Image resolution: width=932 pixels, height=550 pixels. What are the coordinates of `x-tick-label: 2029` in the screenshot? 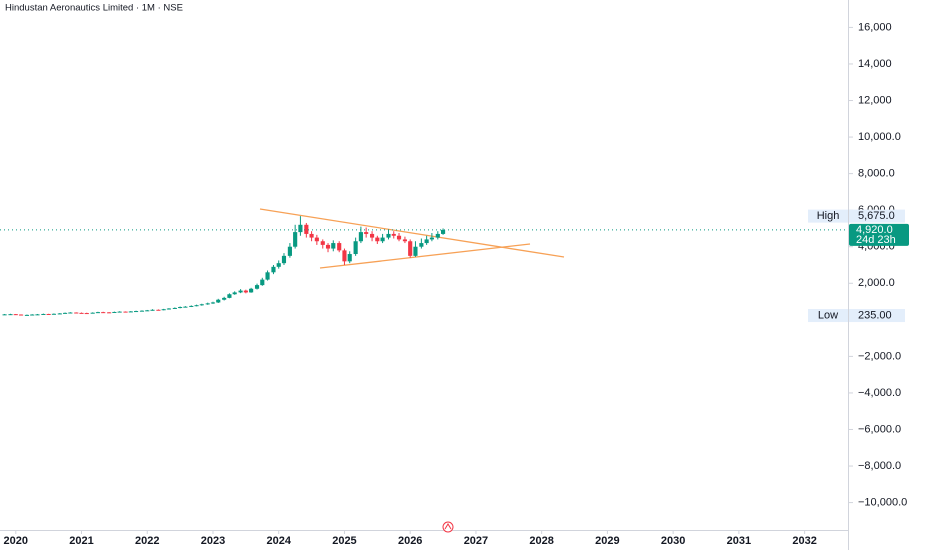 It's located at (607, 541).